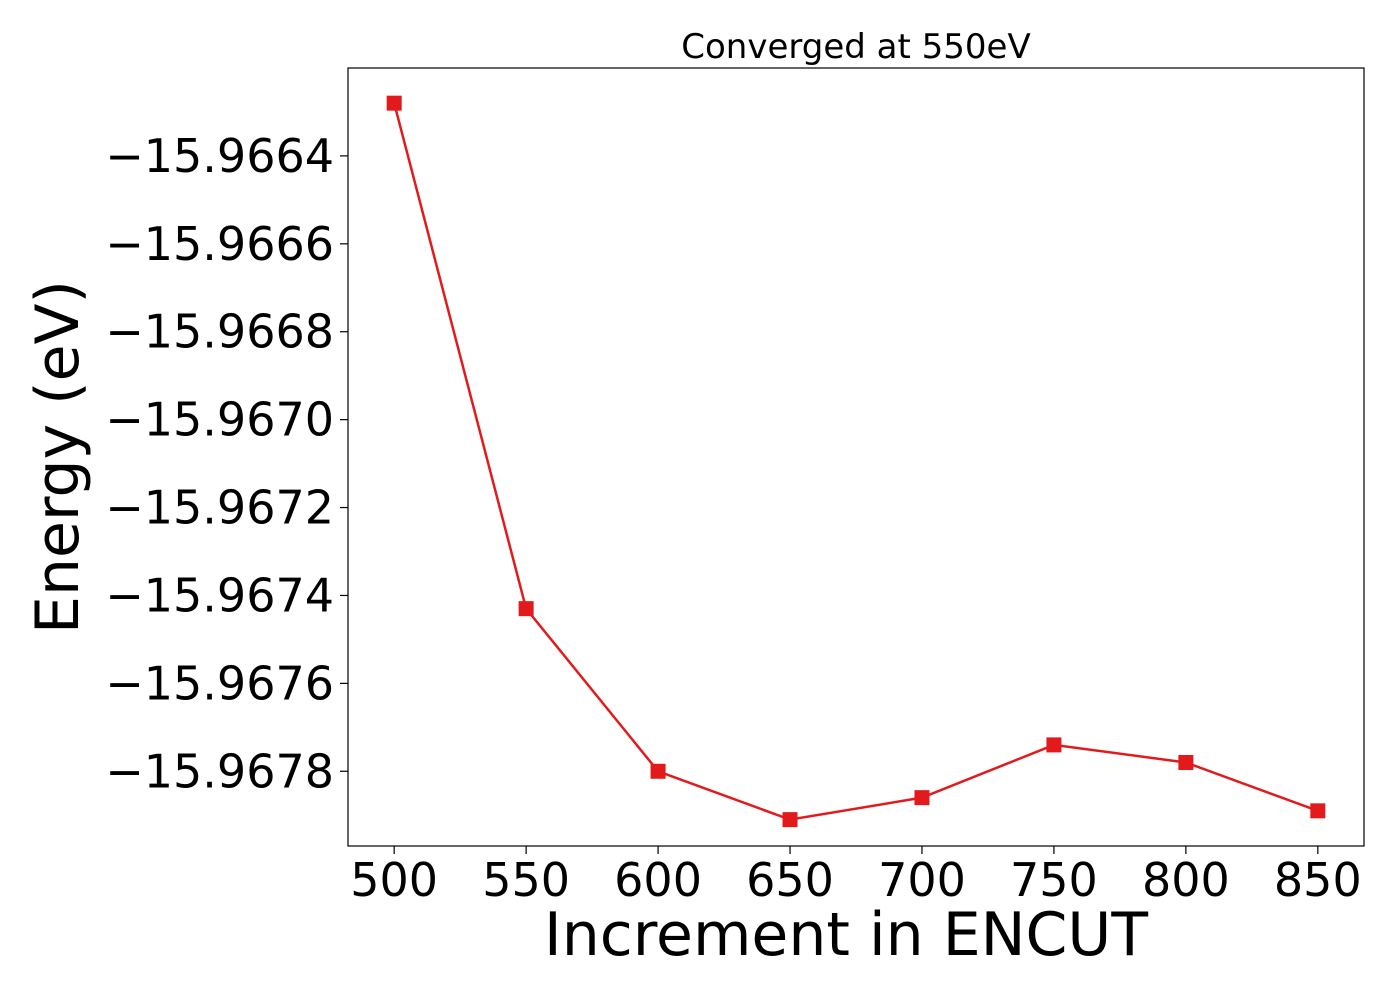 This screenshot has height=1000, width=1400. What do you see at coordinates (1318, 880) in the screenshot?
I see `x-tick-label: 850` at bounding box center [1318, 880].